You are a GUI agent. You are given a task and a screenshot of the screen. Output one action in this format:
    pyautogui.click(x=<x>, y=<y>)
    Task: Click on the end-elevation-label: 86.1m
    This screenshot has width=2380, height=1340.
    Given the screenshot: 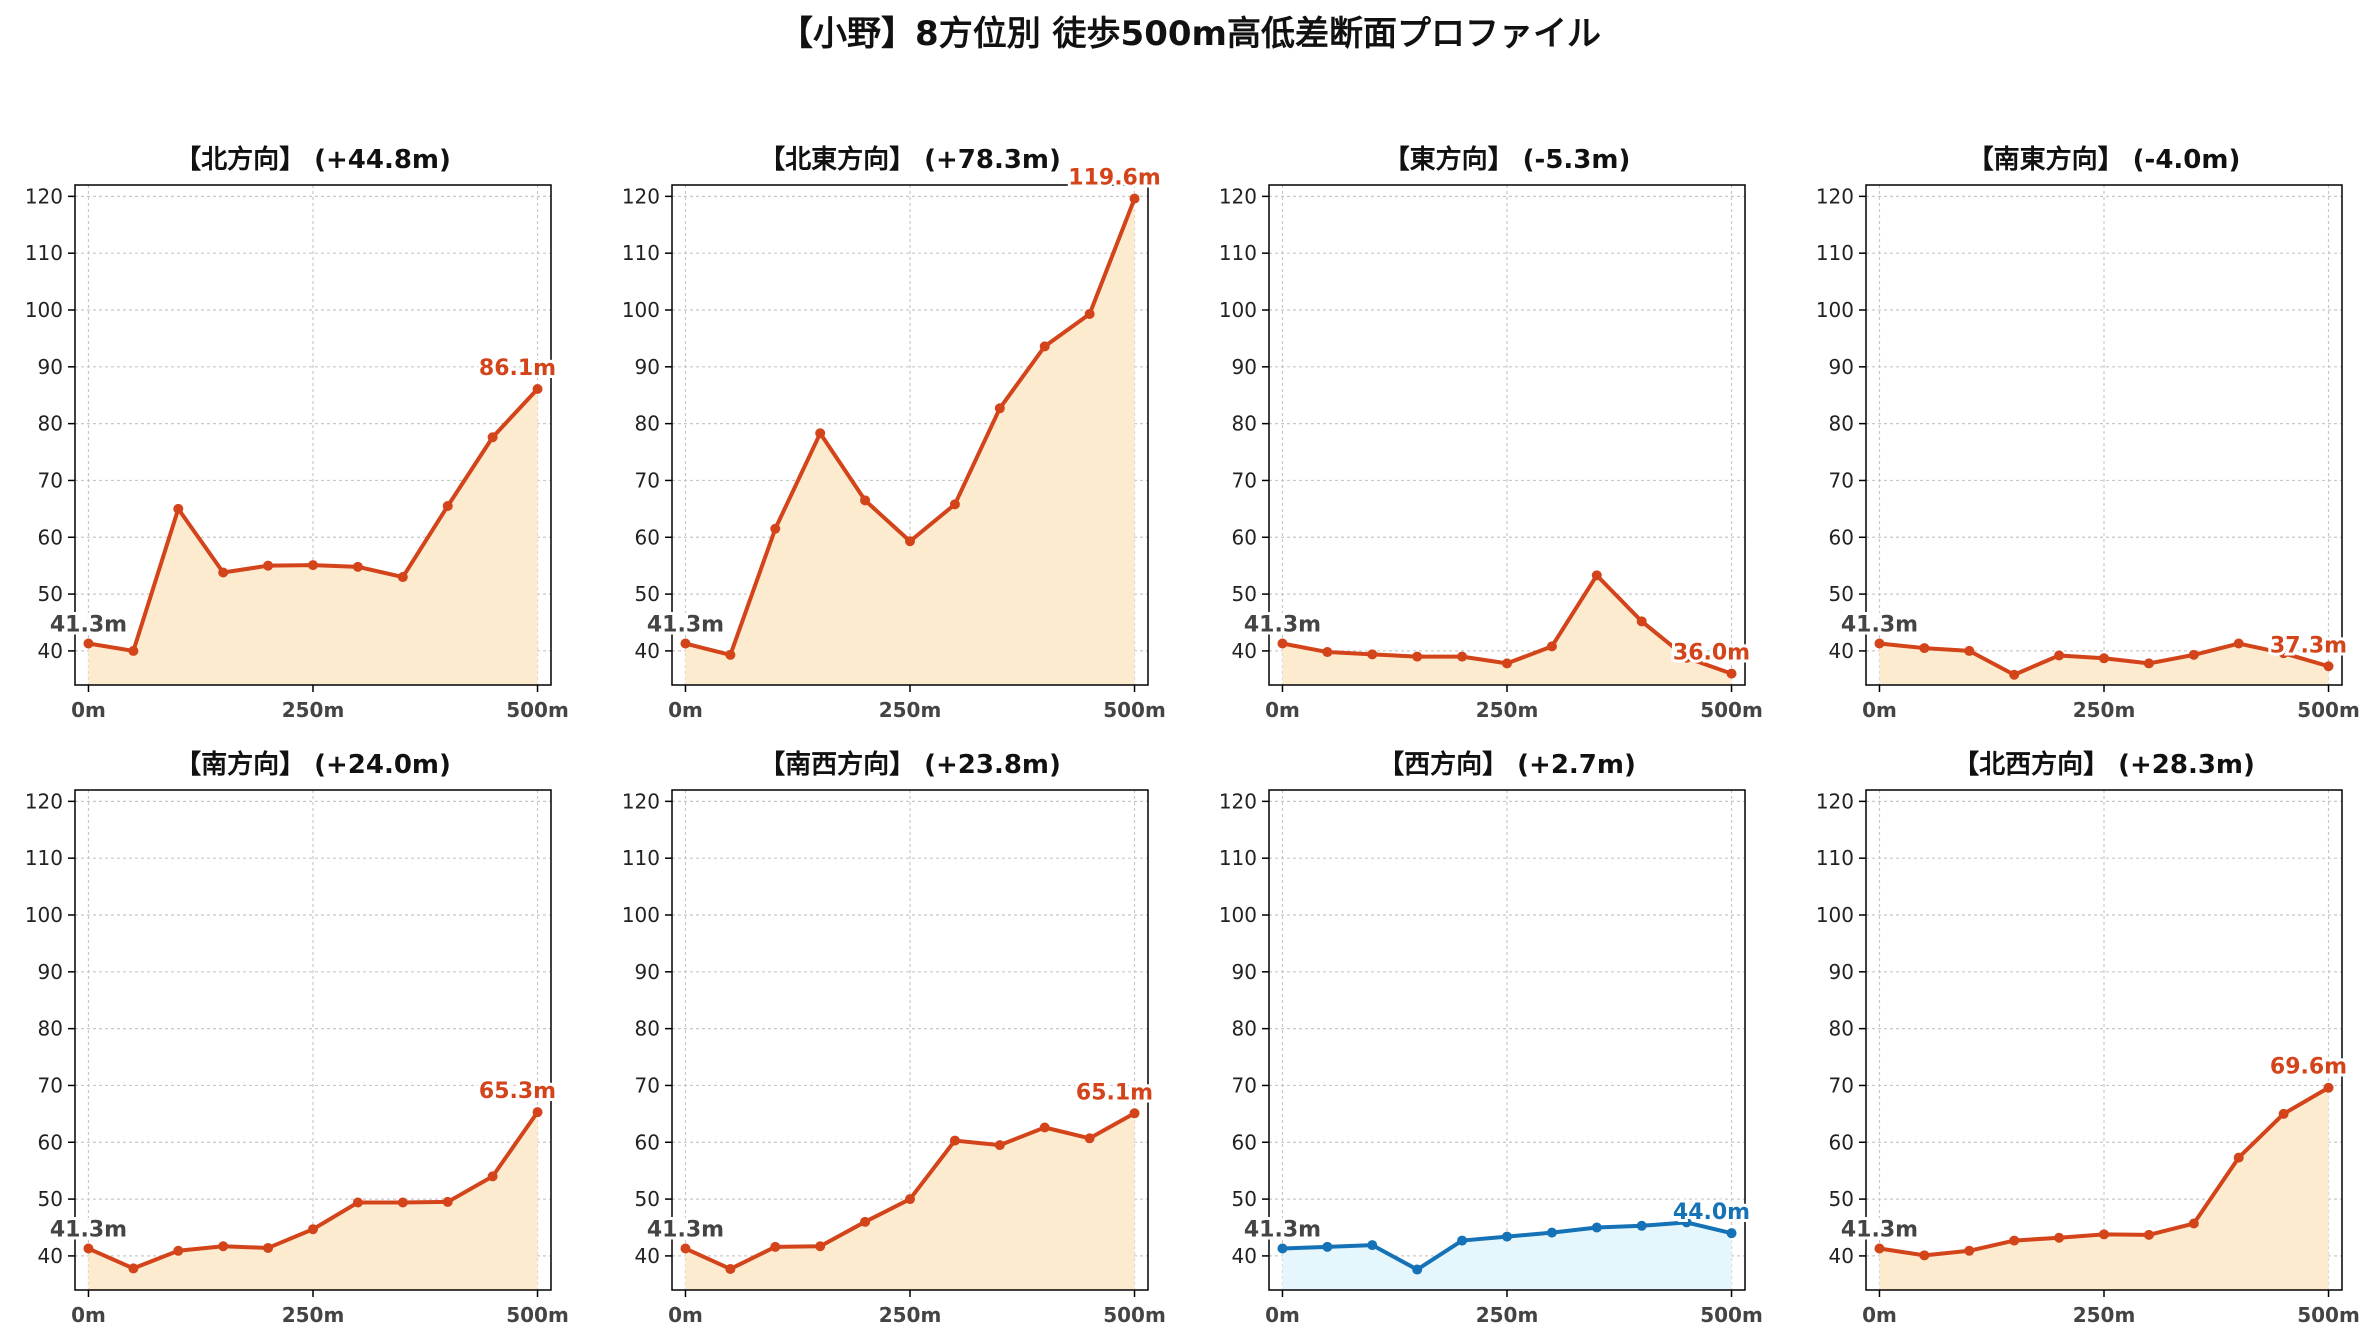 What is the action you would take?
    pyautogui.click(x=517, y=368)
    